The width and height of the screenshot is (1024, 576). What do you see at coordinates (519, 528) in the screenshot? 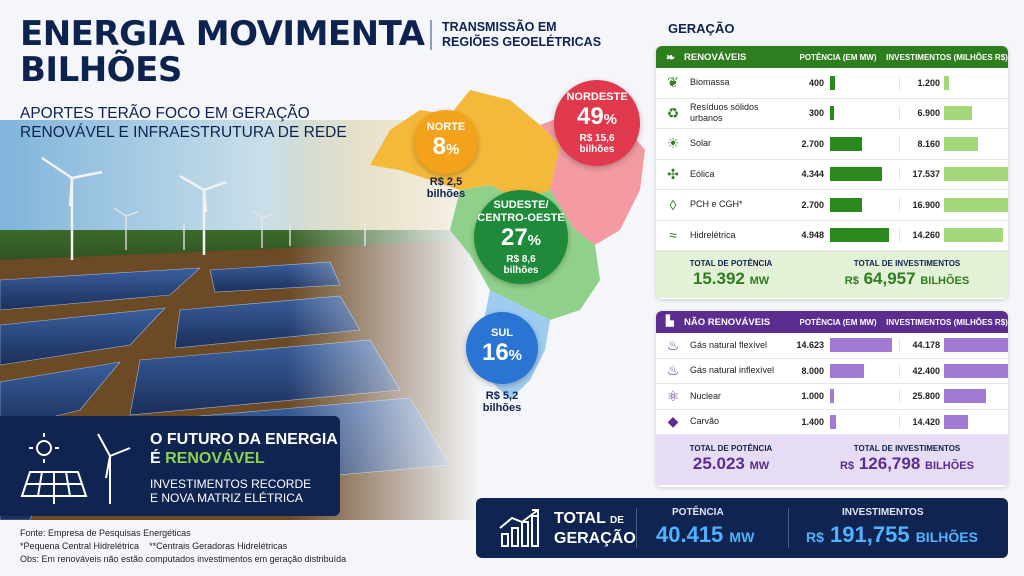
I see `growth-chart-icon` at bounding box center [519, 528].